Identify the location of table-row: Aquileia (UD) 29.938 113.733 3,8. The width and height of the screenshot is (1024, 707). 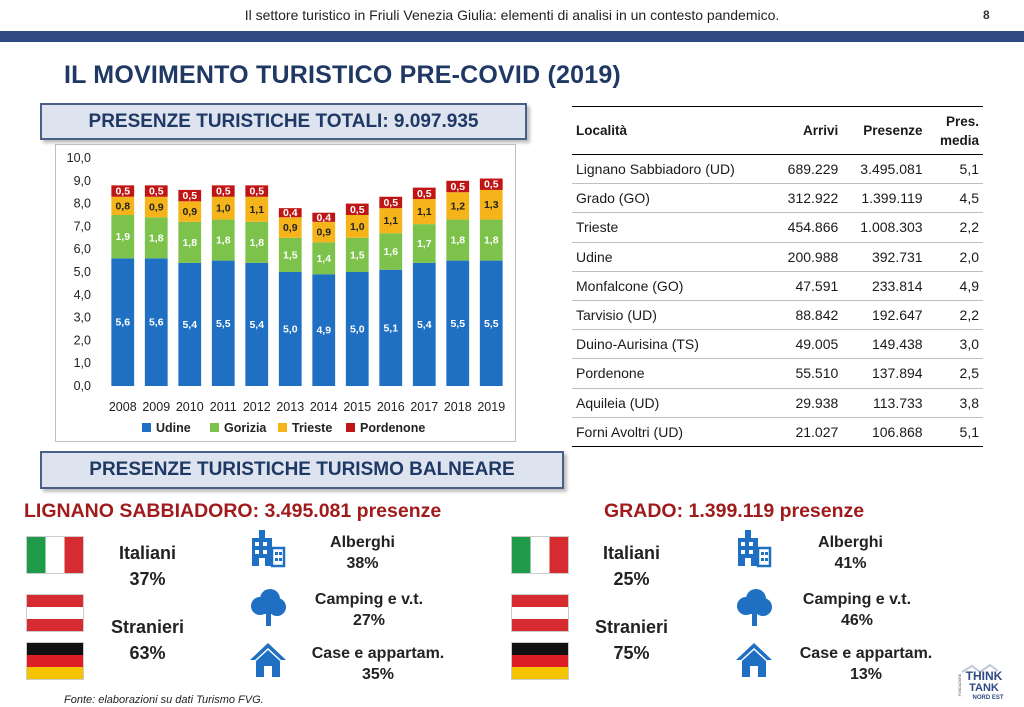
(777, 403).